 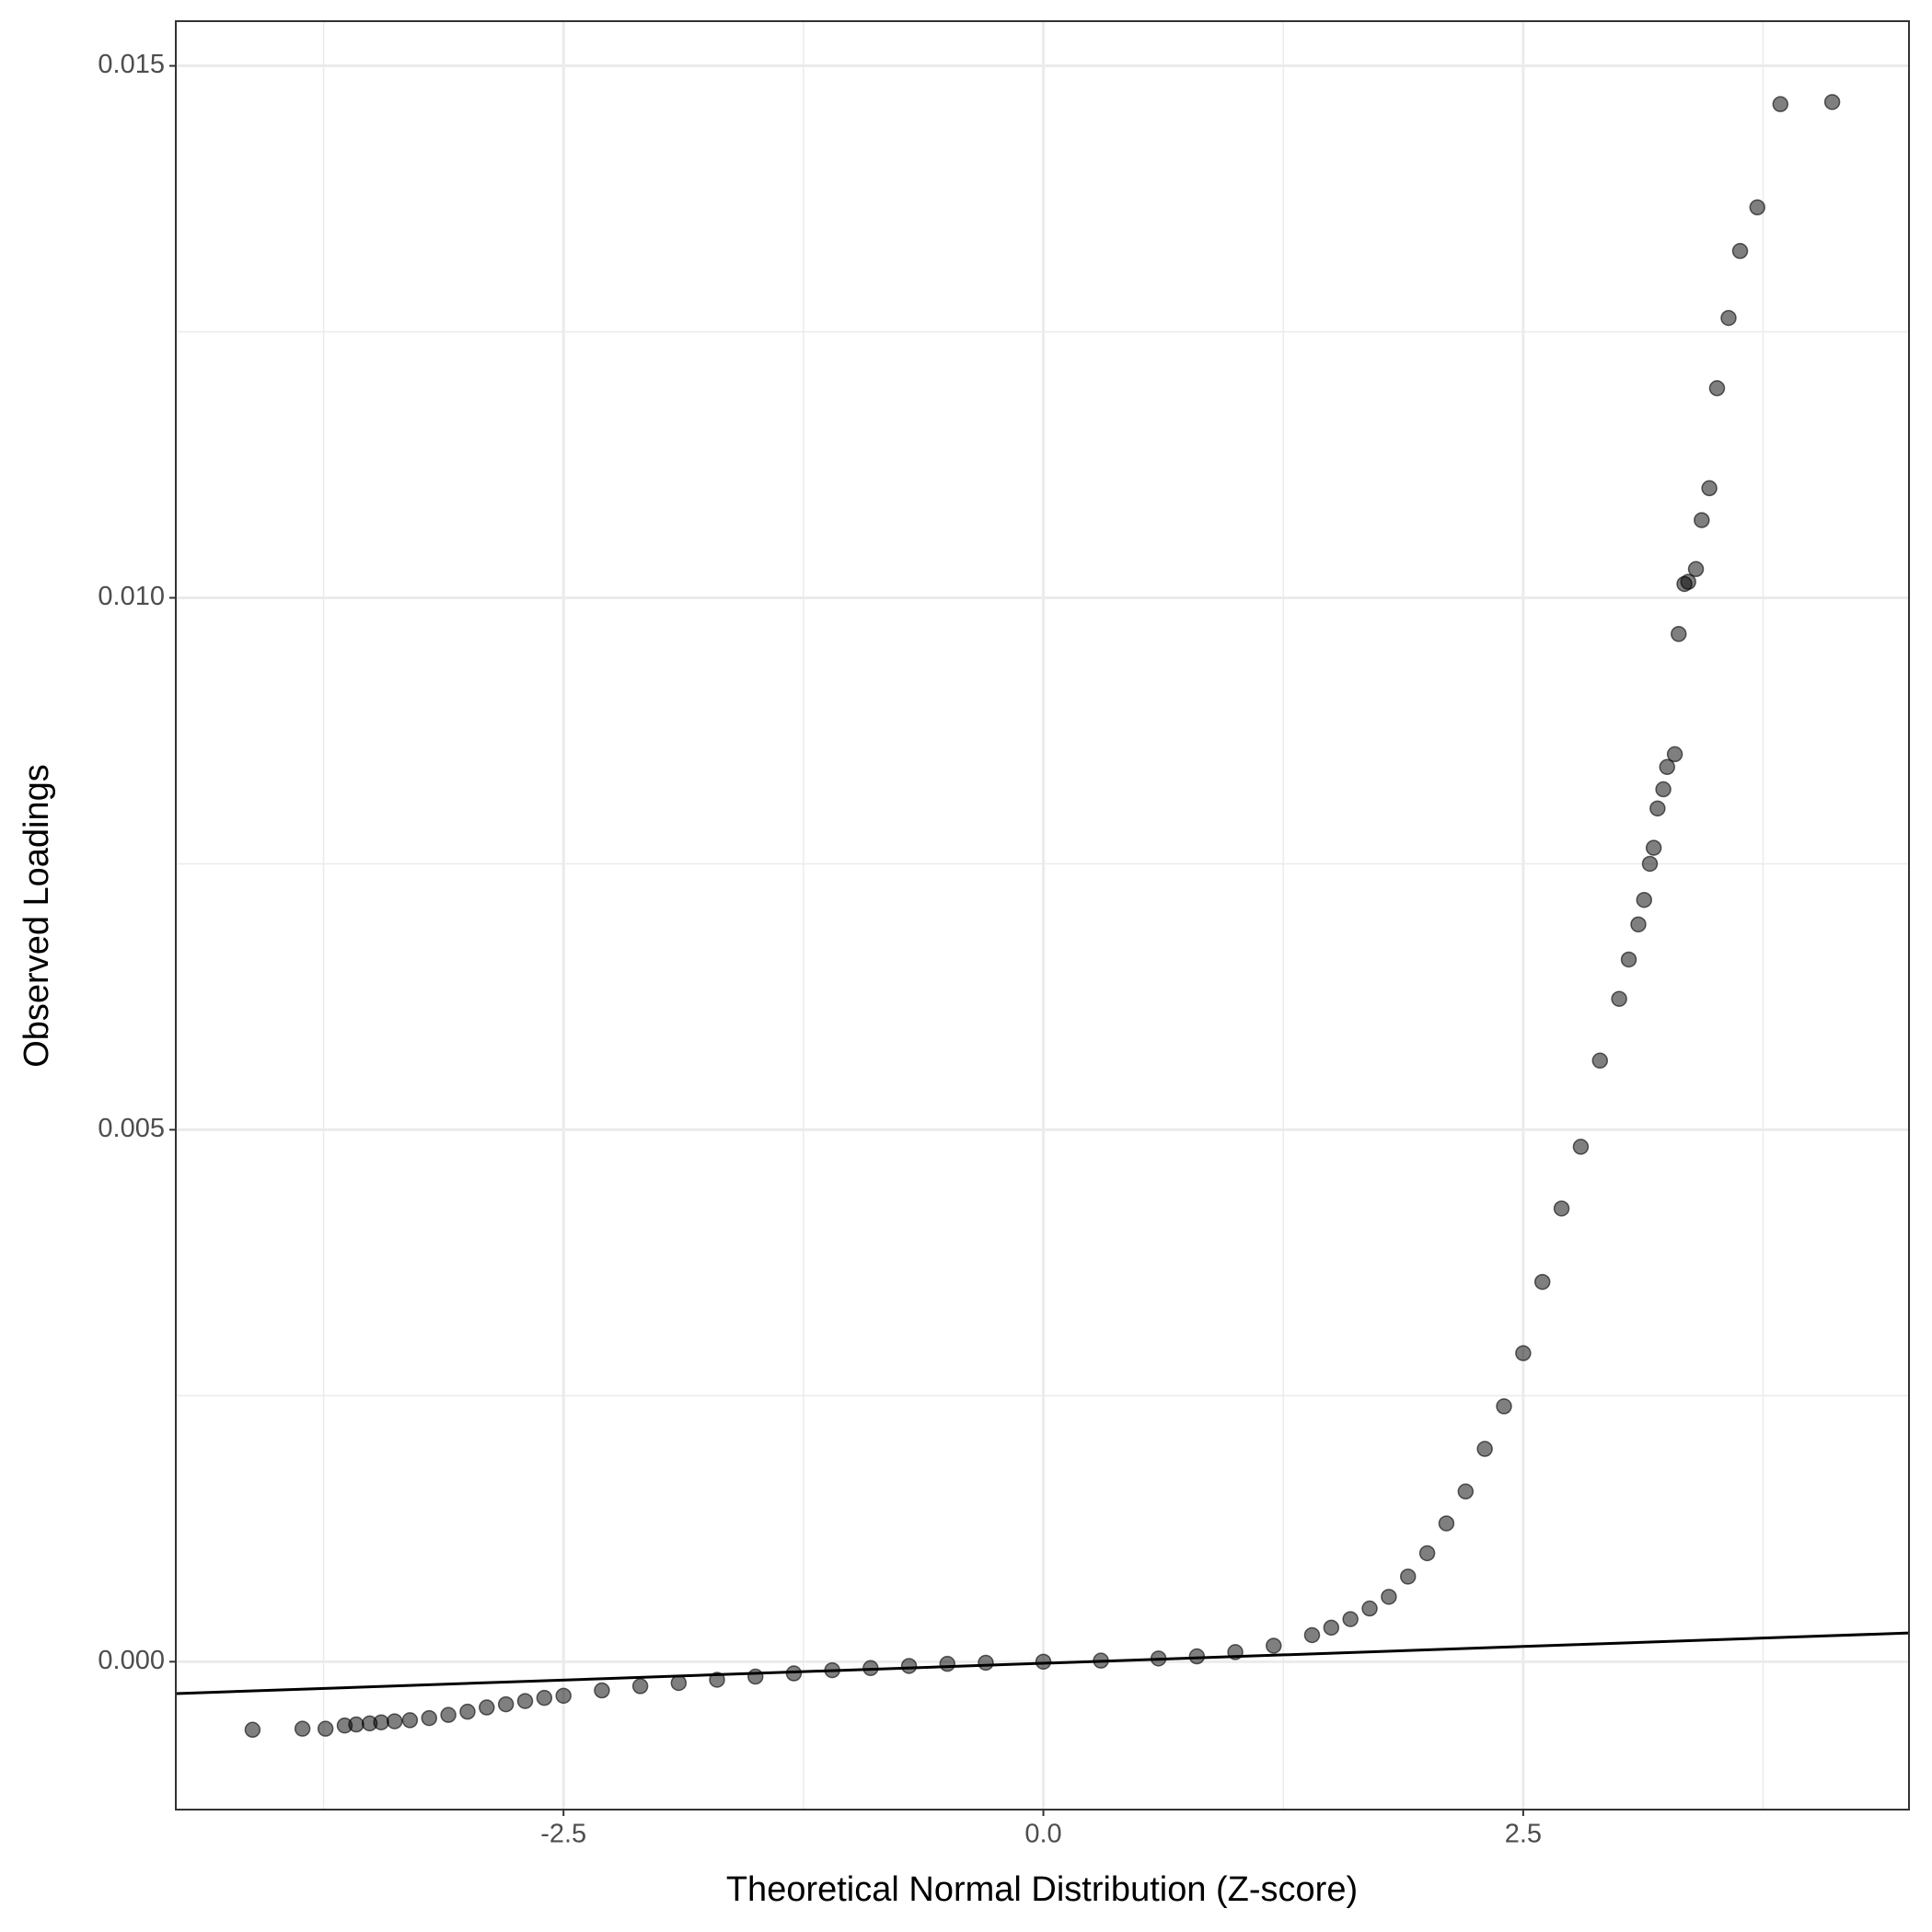 What do you see at coordinates (37, 916) in the screenshot?
I see `y-axis-title: Observed Loadings` at bounding box center [37, 916].